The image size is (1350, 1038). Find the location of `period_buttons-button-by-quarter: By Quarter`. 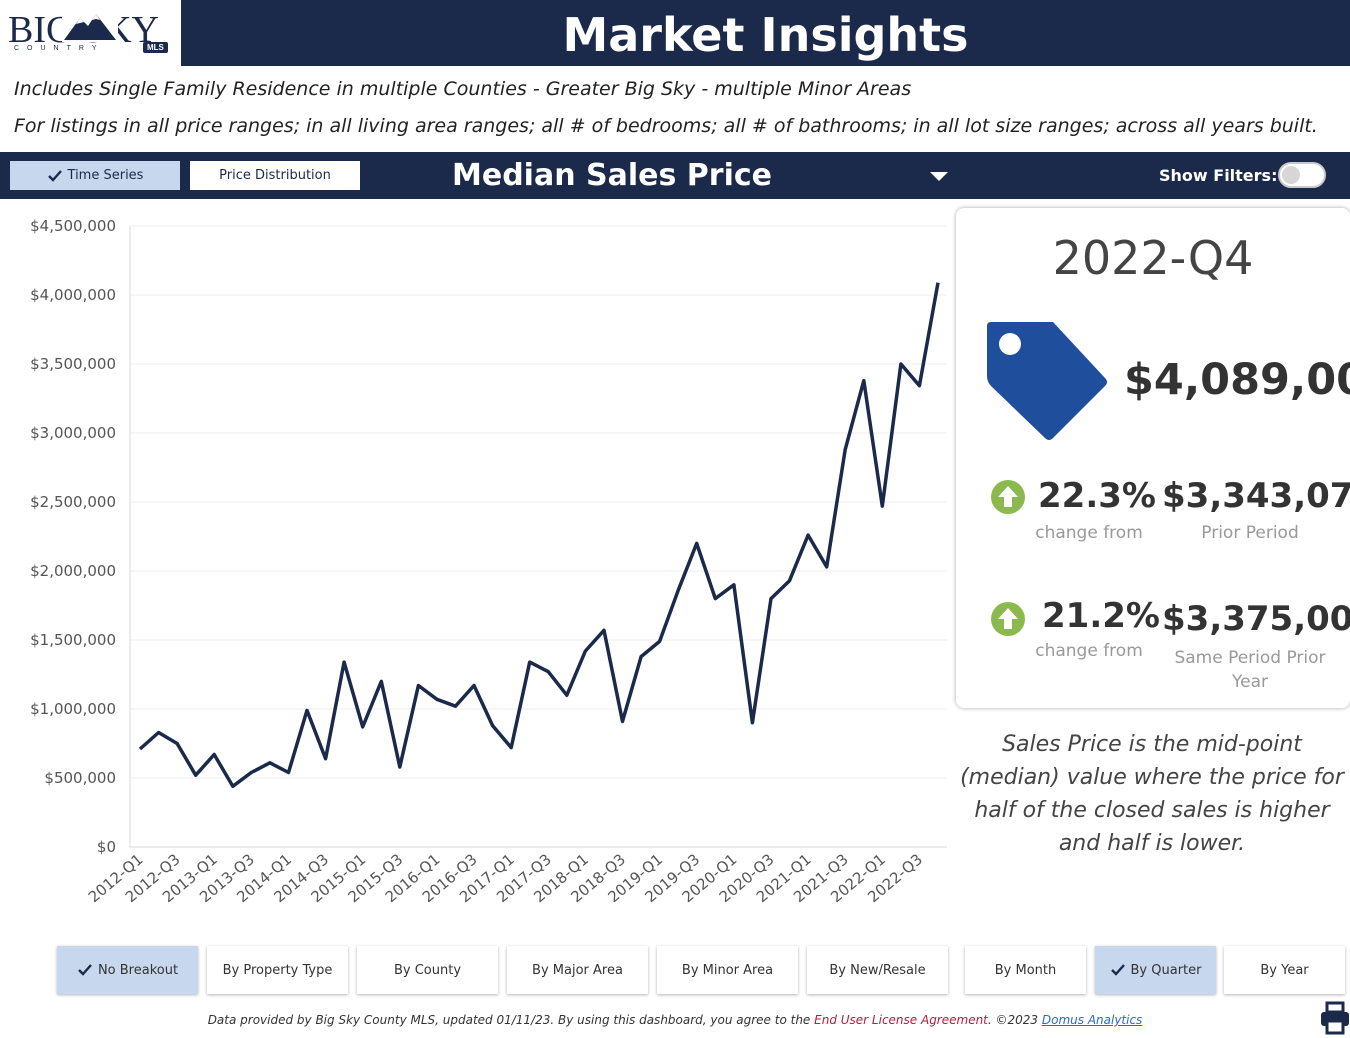

period_buttons-button-by-quarter: By Quarter is located at coordinates (1155, 970).